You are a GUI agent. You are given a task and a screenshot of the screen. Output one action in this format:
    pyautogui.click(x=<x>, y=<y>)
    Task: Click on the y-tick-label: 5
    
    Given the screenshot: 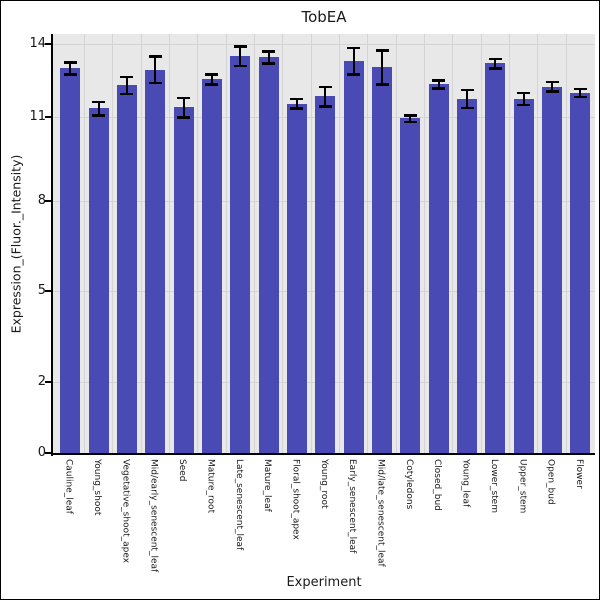 What is the action you would take?
    pyautogui.click(x=41, y=290)
    